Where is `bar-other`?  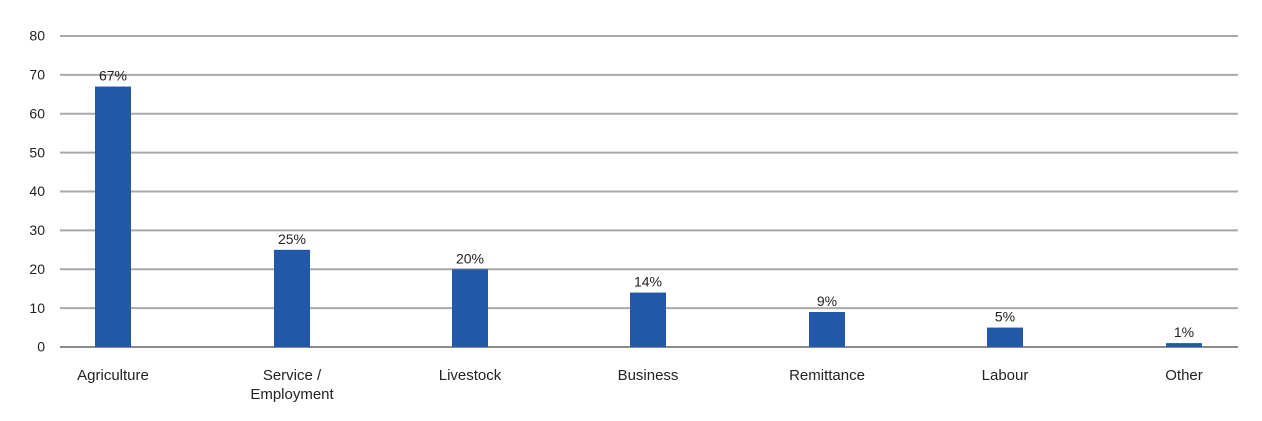 bar-other is located at coordinates (1184, 345).